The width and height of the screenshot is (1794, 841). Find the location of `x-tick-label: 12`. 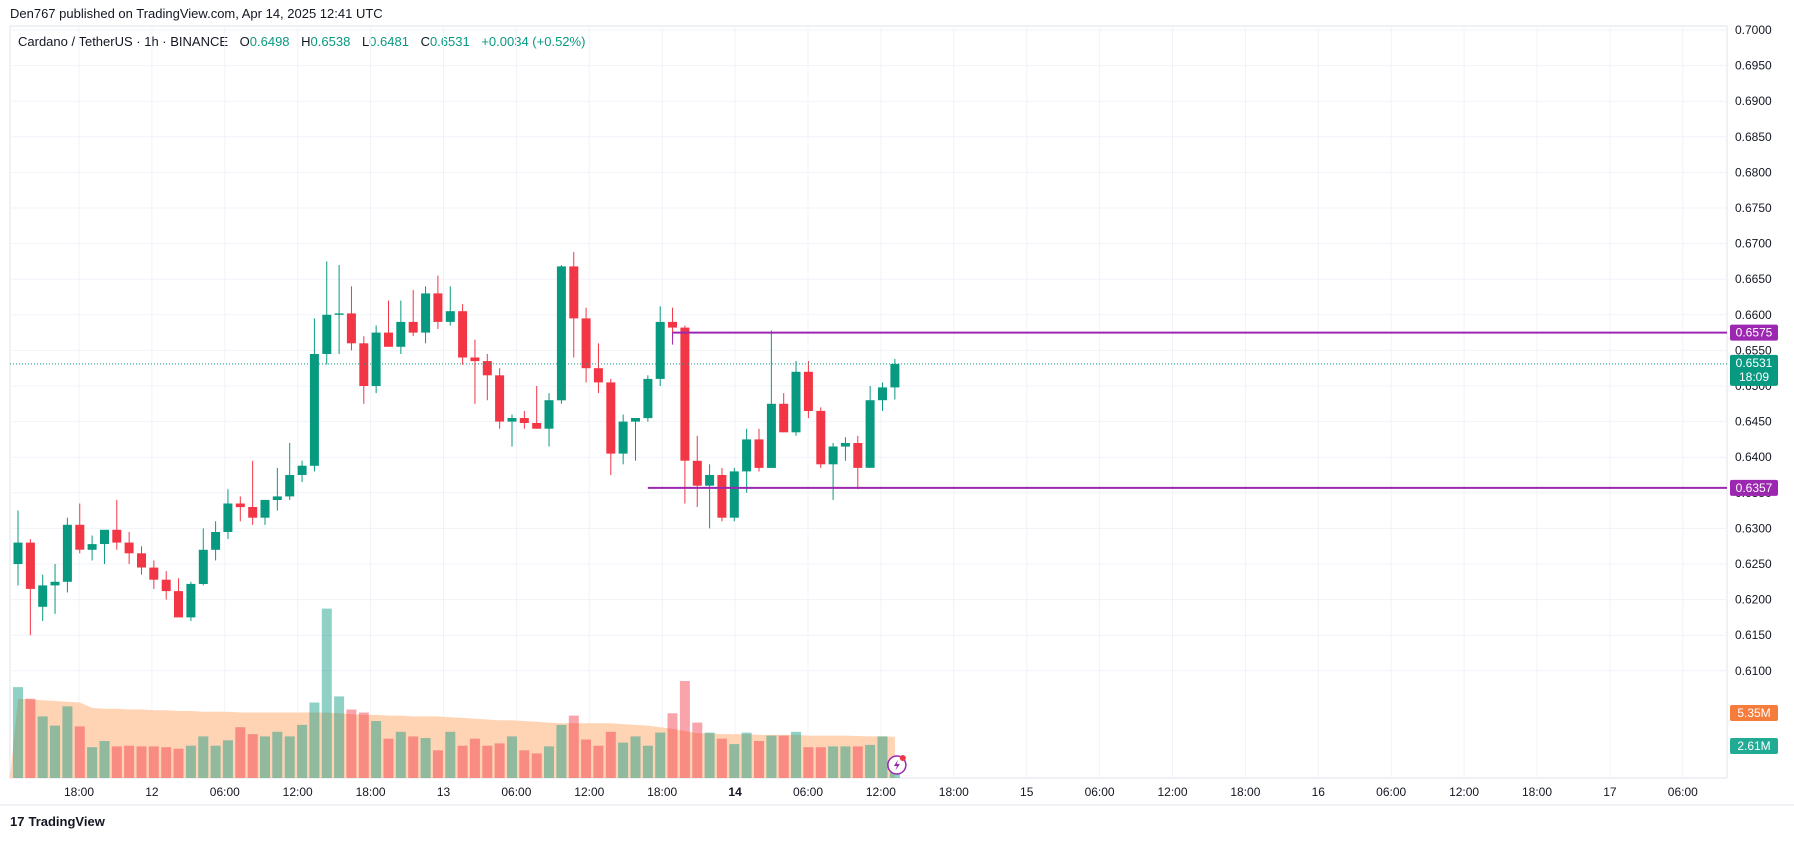

x-tick-label: 12 is located at coordinates (152, 792).